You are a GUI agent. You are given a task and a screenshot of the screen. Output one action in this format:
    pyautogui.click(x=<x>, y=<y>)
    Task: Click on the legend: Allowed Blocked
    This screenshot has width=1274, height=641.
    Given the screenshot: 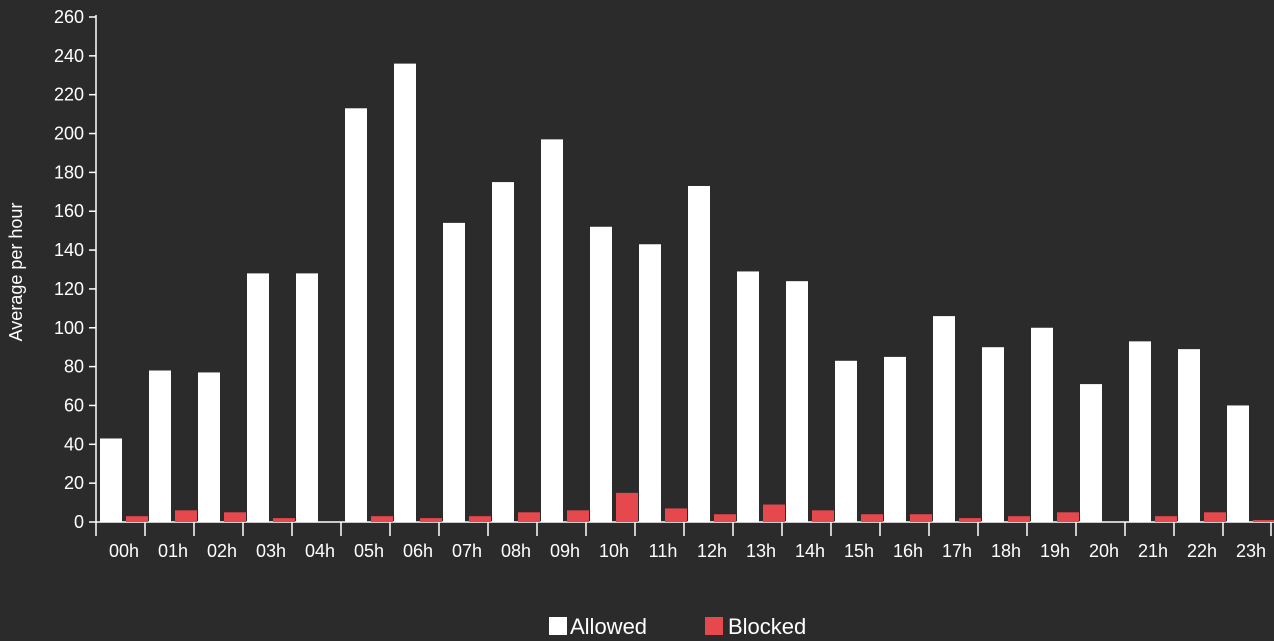 What is the action you would take?
    pyautogui.click(x=677, y=626)
    